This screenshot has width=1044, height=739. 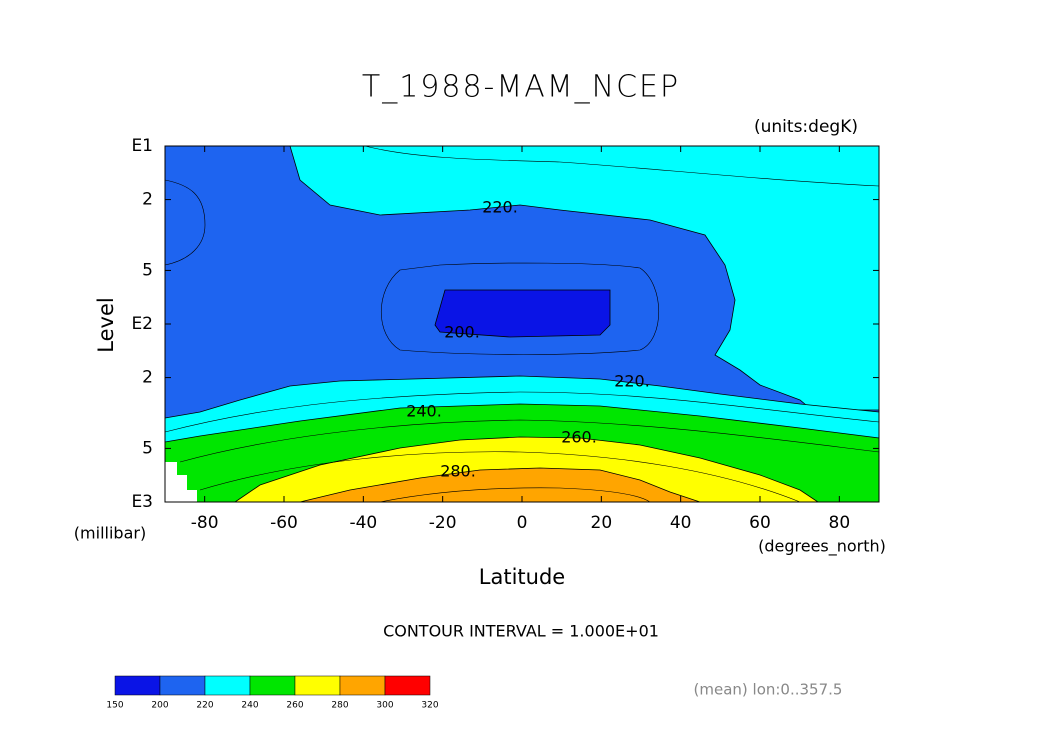 What do you see at coordinates (249, 706) in the screenshot?
I see `colorbar-label: 240` at bounding box center [249, 706].